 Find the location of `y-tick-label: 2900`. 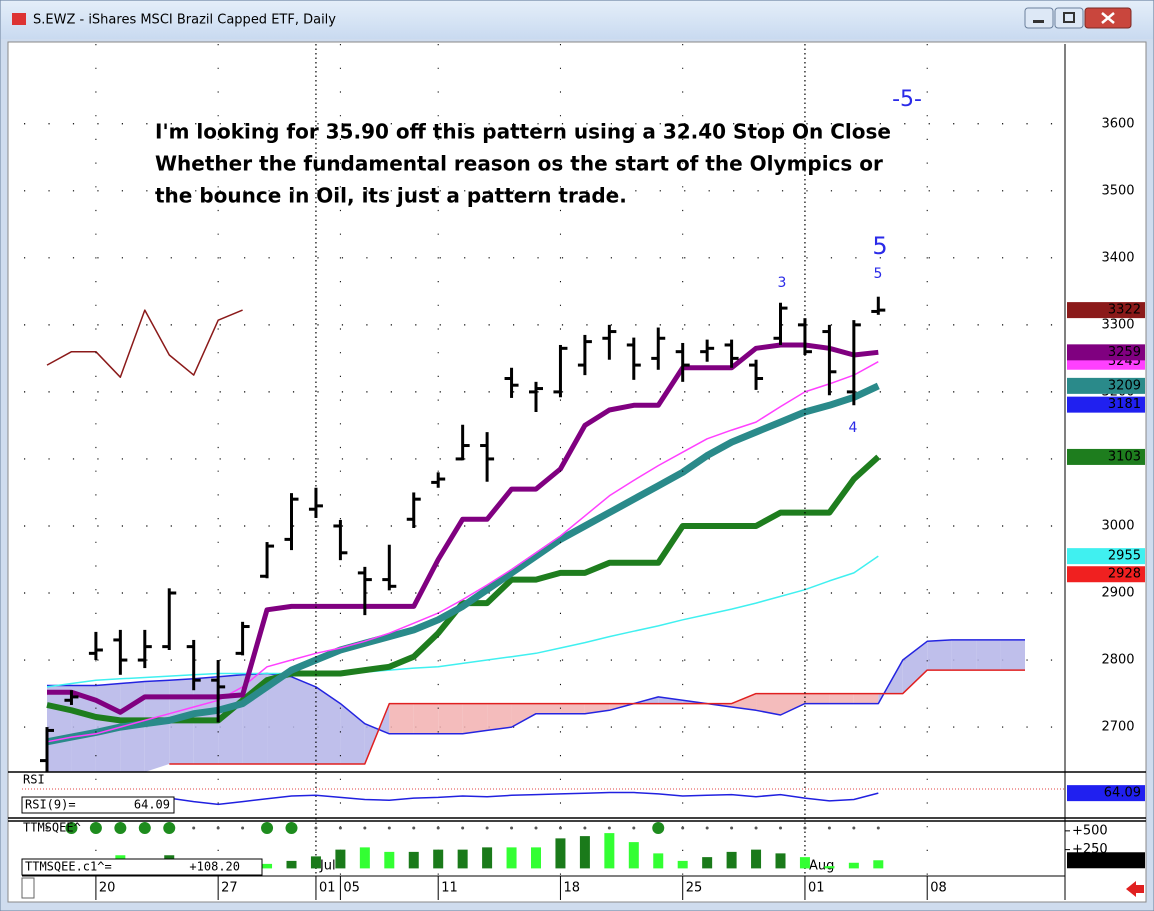

y-tick-label: 2900 is located at coordinates (1117, 593).